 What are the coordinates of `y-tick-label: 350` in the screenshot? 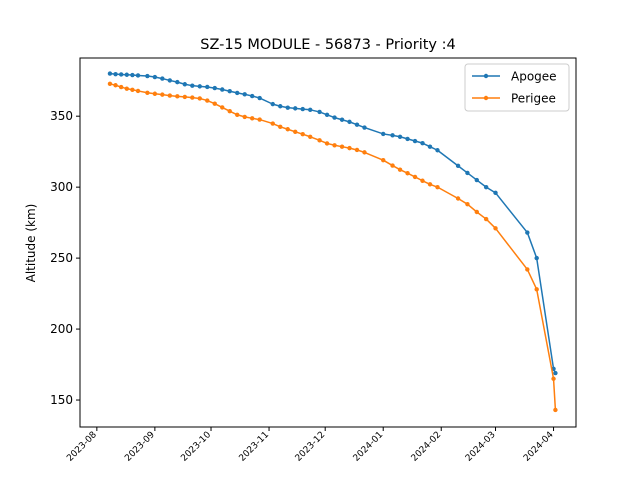 It's located at (61, 116).